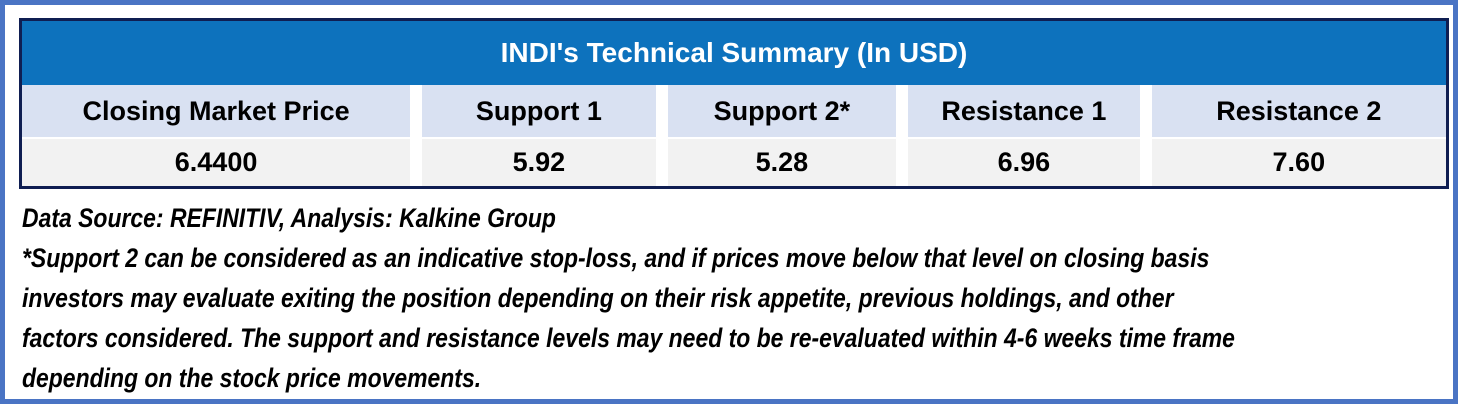  Describe the element at coordinates (539, 162) in the screenshot. I see `value-support-1: 5.92` at that location.